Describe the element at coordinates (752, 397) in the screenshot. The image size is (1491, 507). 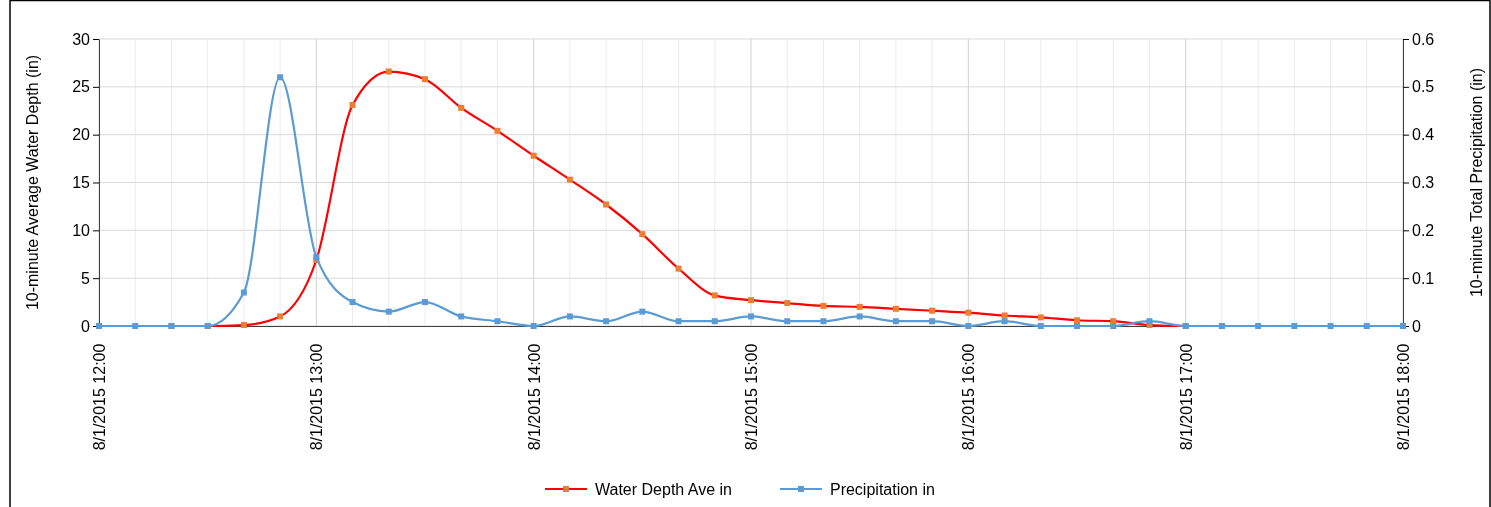
I see `x-tick-label: 8/1/2015 15:00` at that location.